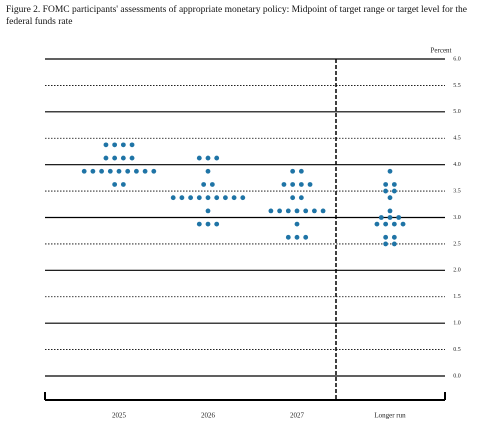 The height and width of the screenshot is (425, 477). Describe the element at coordinates (457, 139) in the screenshot. I see `y-tick-label: 4.5` at that location.